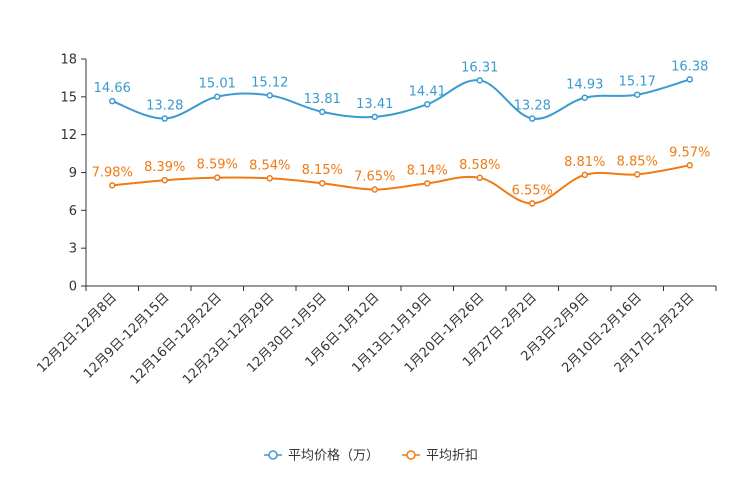 This screenshot has width=744, height=496. I want to click on y-tick-label: 9, so click(73, 173).